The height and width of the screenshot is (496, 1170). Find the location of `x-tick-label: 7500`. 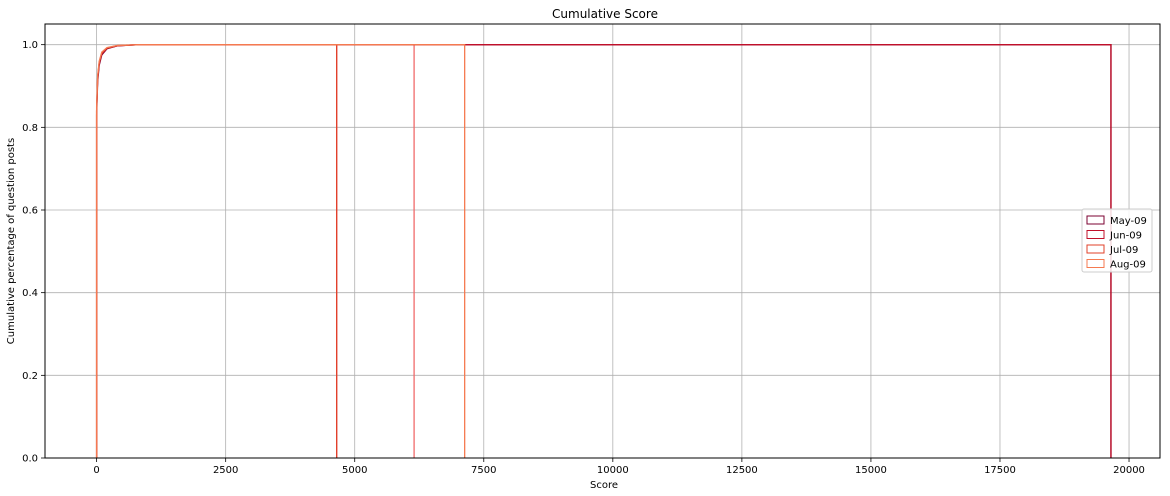

x-tick-label: 7500 is located at coordinates (483, 470).